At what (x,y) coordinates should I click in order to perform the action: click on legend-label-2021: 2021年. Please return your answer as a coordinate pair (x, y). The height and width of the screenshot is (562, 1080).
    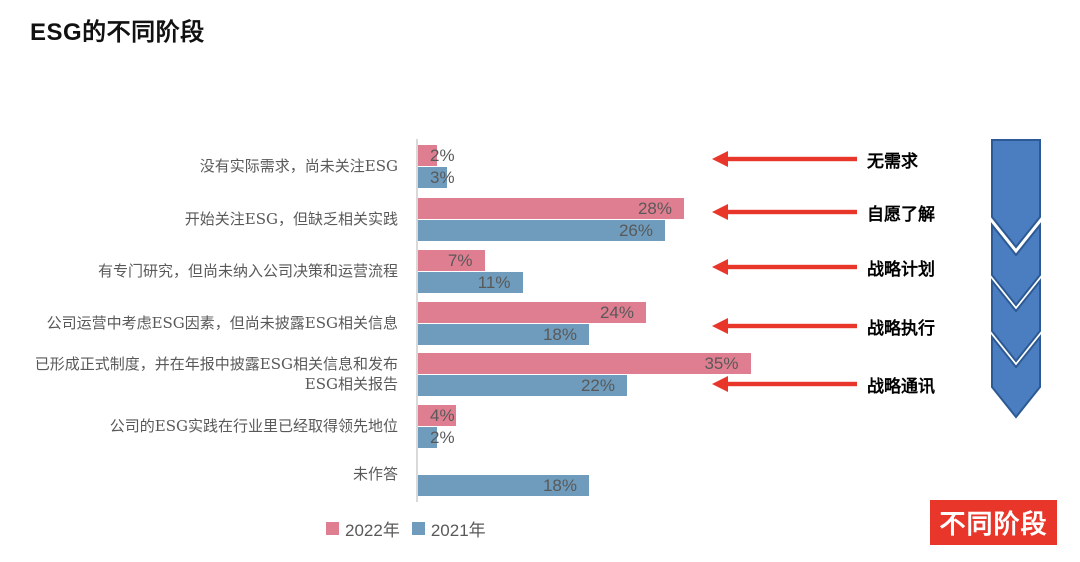
    Looking at the image, I should click on (458, 530).